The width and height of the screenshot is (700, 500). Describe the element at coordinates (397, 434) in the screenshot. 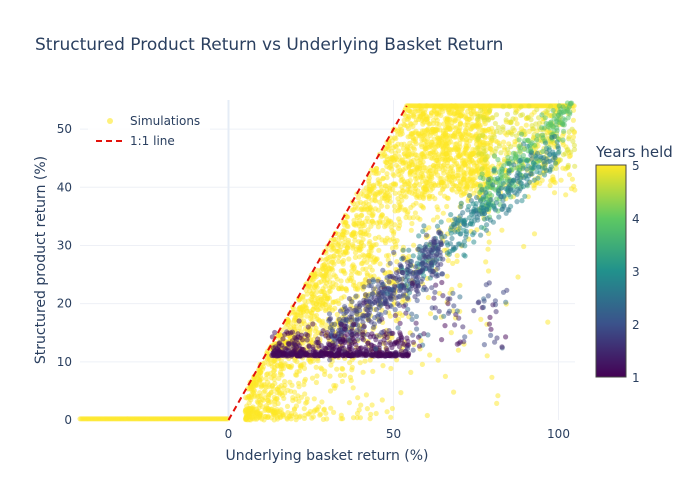

I see `x-axis-ticks: 0 50 100` at that location.